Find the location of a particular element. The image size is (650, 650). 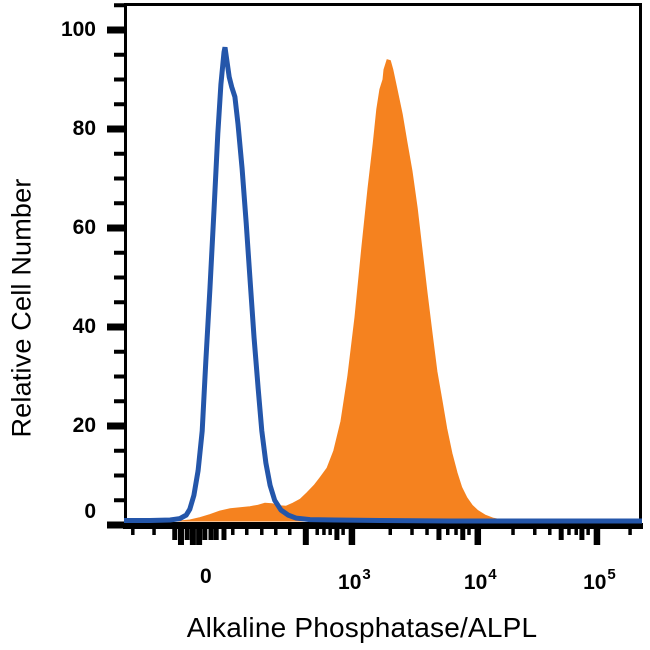

x-tick-label-0: 0 is located at coordinates (206, 576).